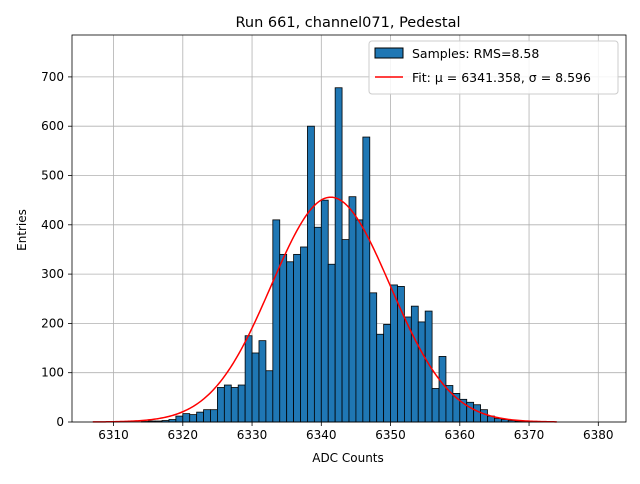 The image size is (640, 484). What do you see at coordinates (460, 435) in the screenshot?
I see `x-tick-label: 6360` at bounding box center [460, 435].